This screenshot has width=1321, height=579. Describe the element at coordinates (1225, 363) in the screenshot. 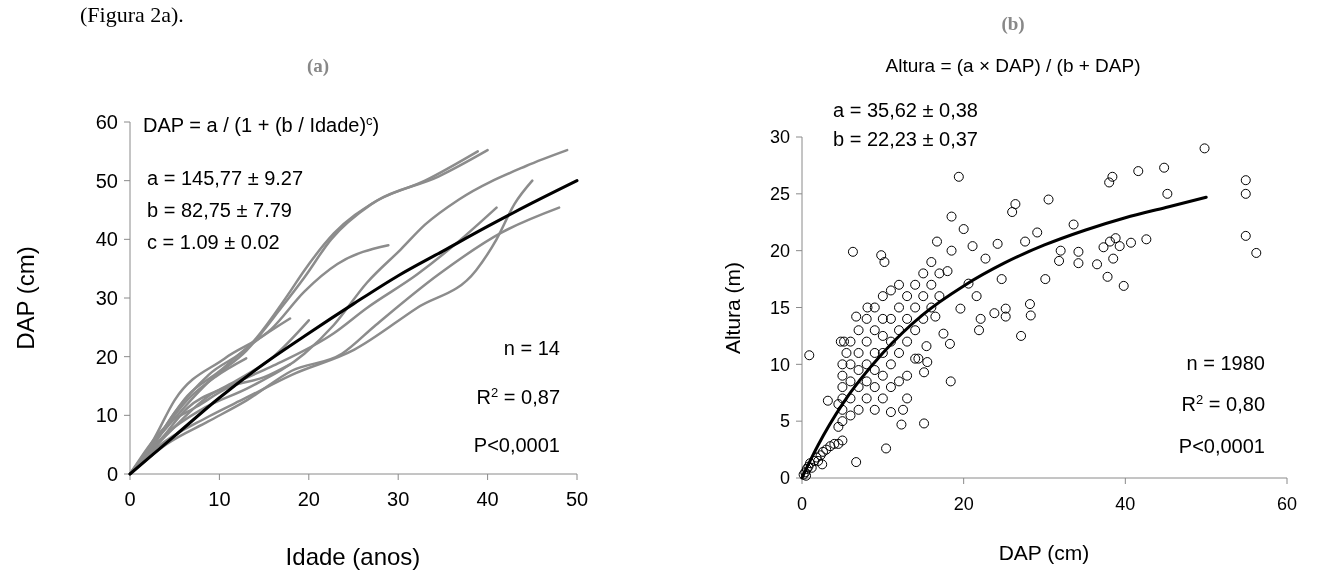

I see `annotation: n = 1980` at that location.